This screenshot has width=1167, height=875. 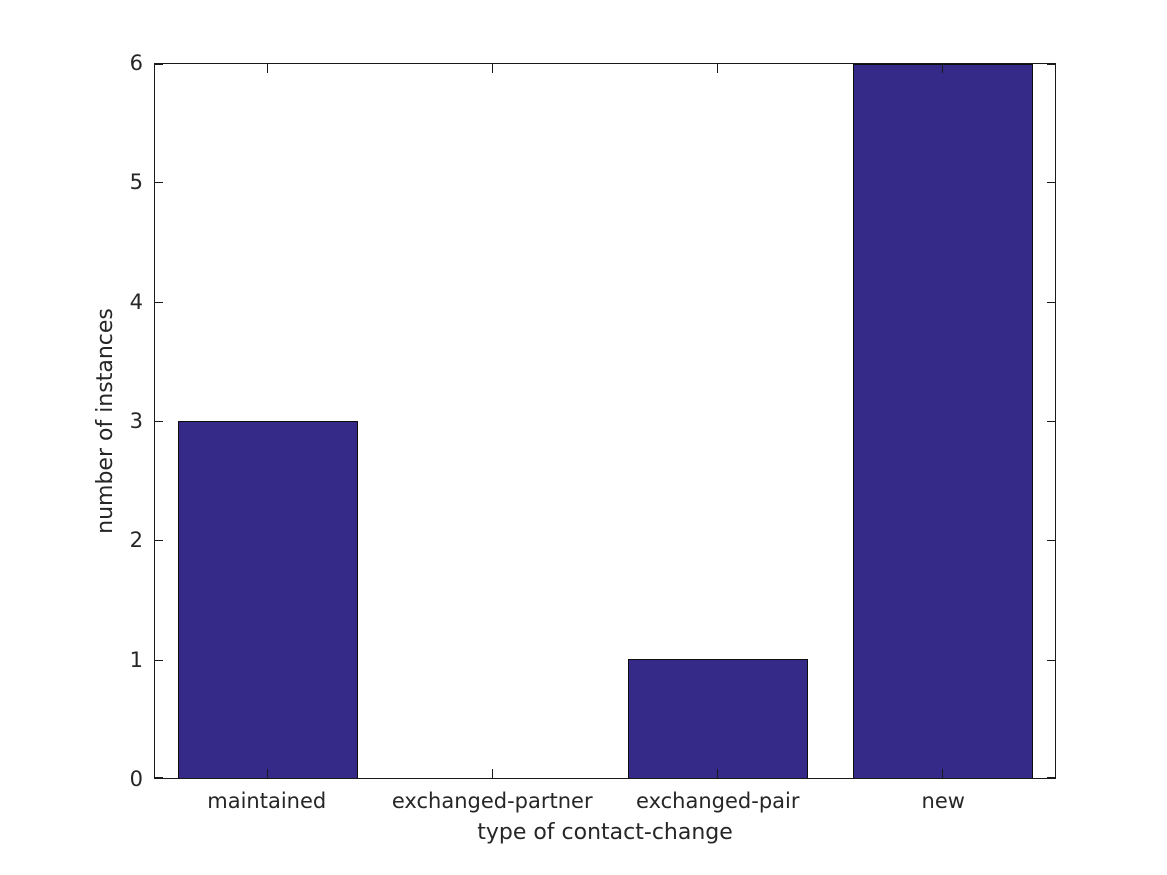 What do you see at coordinates (267, 801) in the screenshot?
I see `x-tick-label-maintained: maintained` at bounding box center [267, 801].